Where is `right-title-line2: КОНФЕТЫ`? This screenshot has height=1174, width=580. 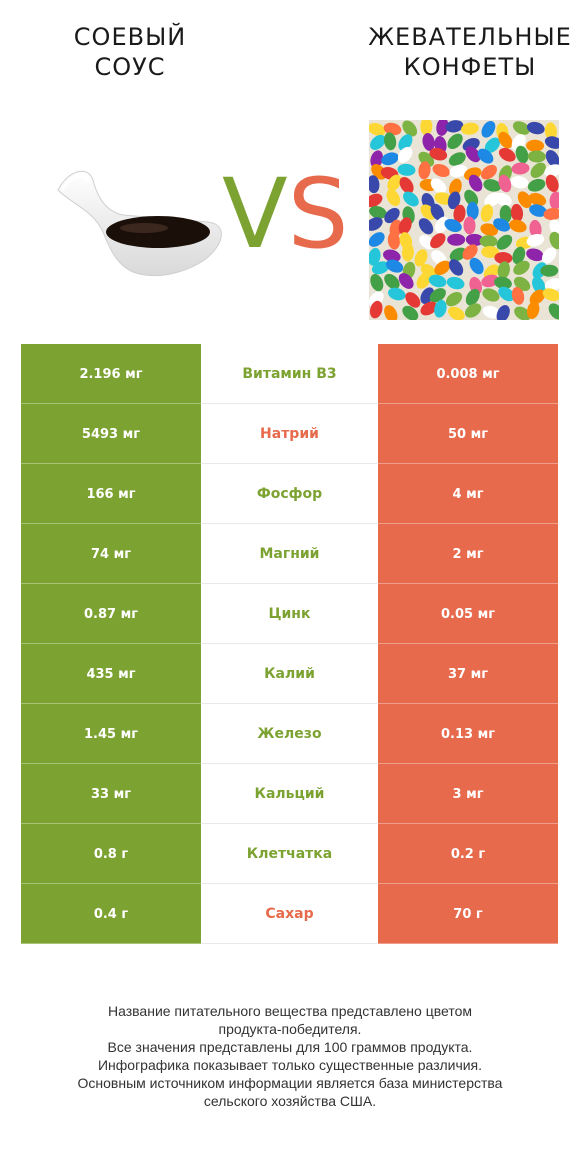
right-title-line2: КОНФЕТЫ is located at coordinates (470, 67).